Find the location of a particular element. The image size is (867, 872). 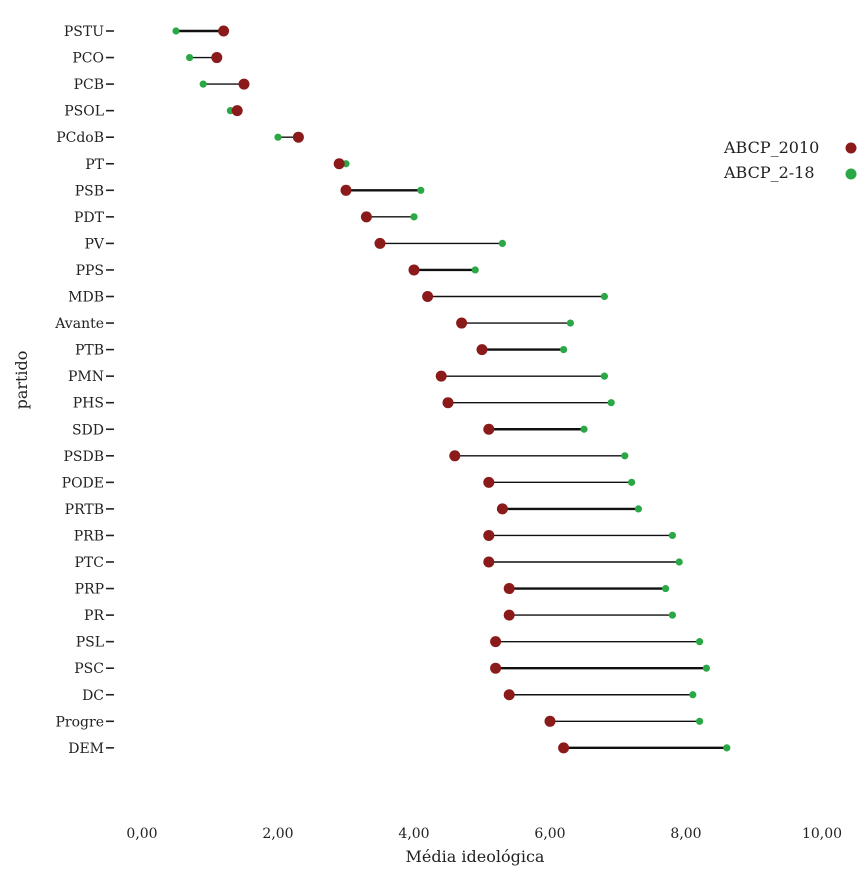

point-abcp-2-18-psb is located at coordinates (421, 190).